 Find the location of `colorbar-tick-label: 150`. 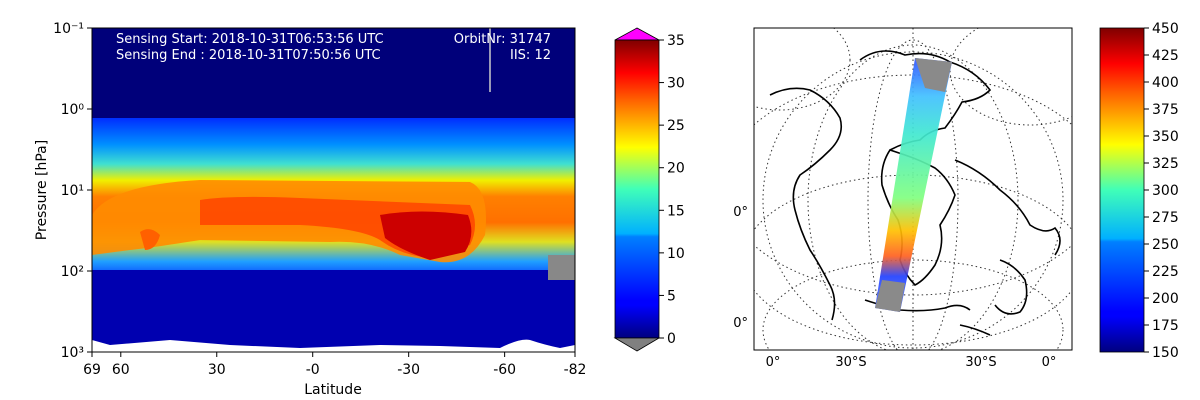

colorbar-tick-label: 150 is located at coordinates (1165, 353).